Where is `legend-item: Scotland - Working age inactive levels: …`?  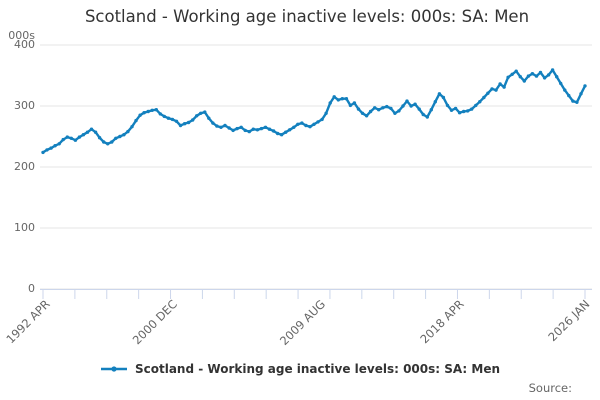
legend-item: Scotland - Working age inactive levels: … is located at coordinates (300, 369).